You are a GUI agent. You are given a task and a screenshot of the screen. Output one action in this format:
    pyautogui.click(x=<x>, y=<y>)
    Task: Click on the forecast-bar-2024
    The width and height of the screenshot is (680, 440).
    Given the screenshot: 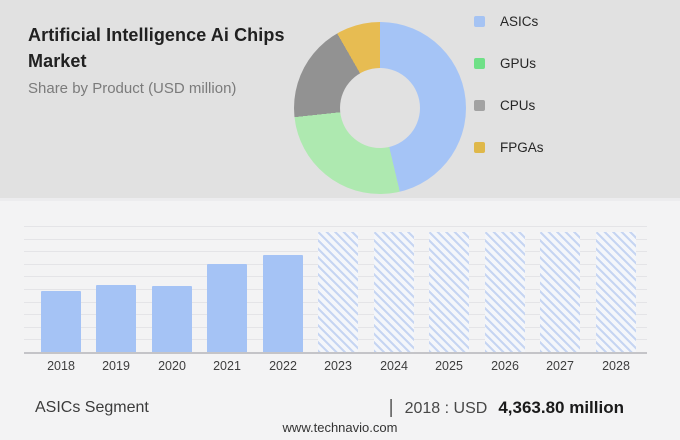 What is the action you would take?
    pyautogui.click(x=394, y=292)
    